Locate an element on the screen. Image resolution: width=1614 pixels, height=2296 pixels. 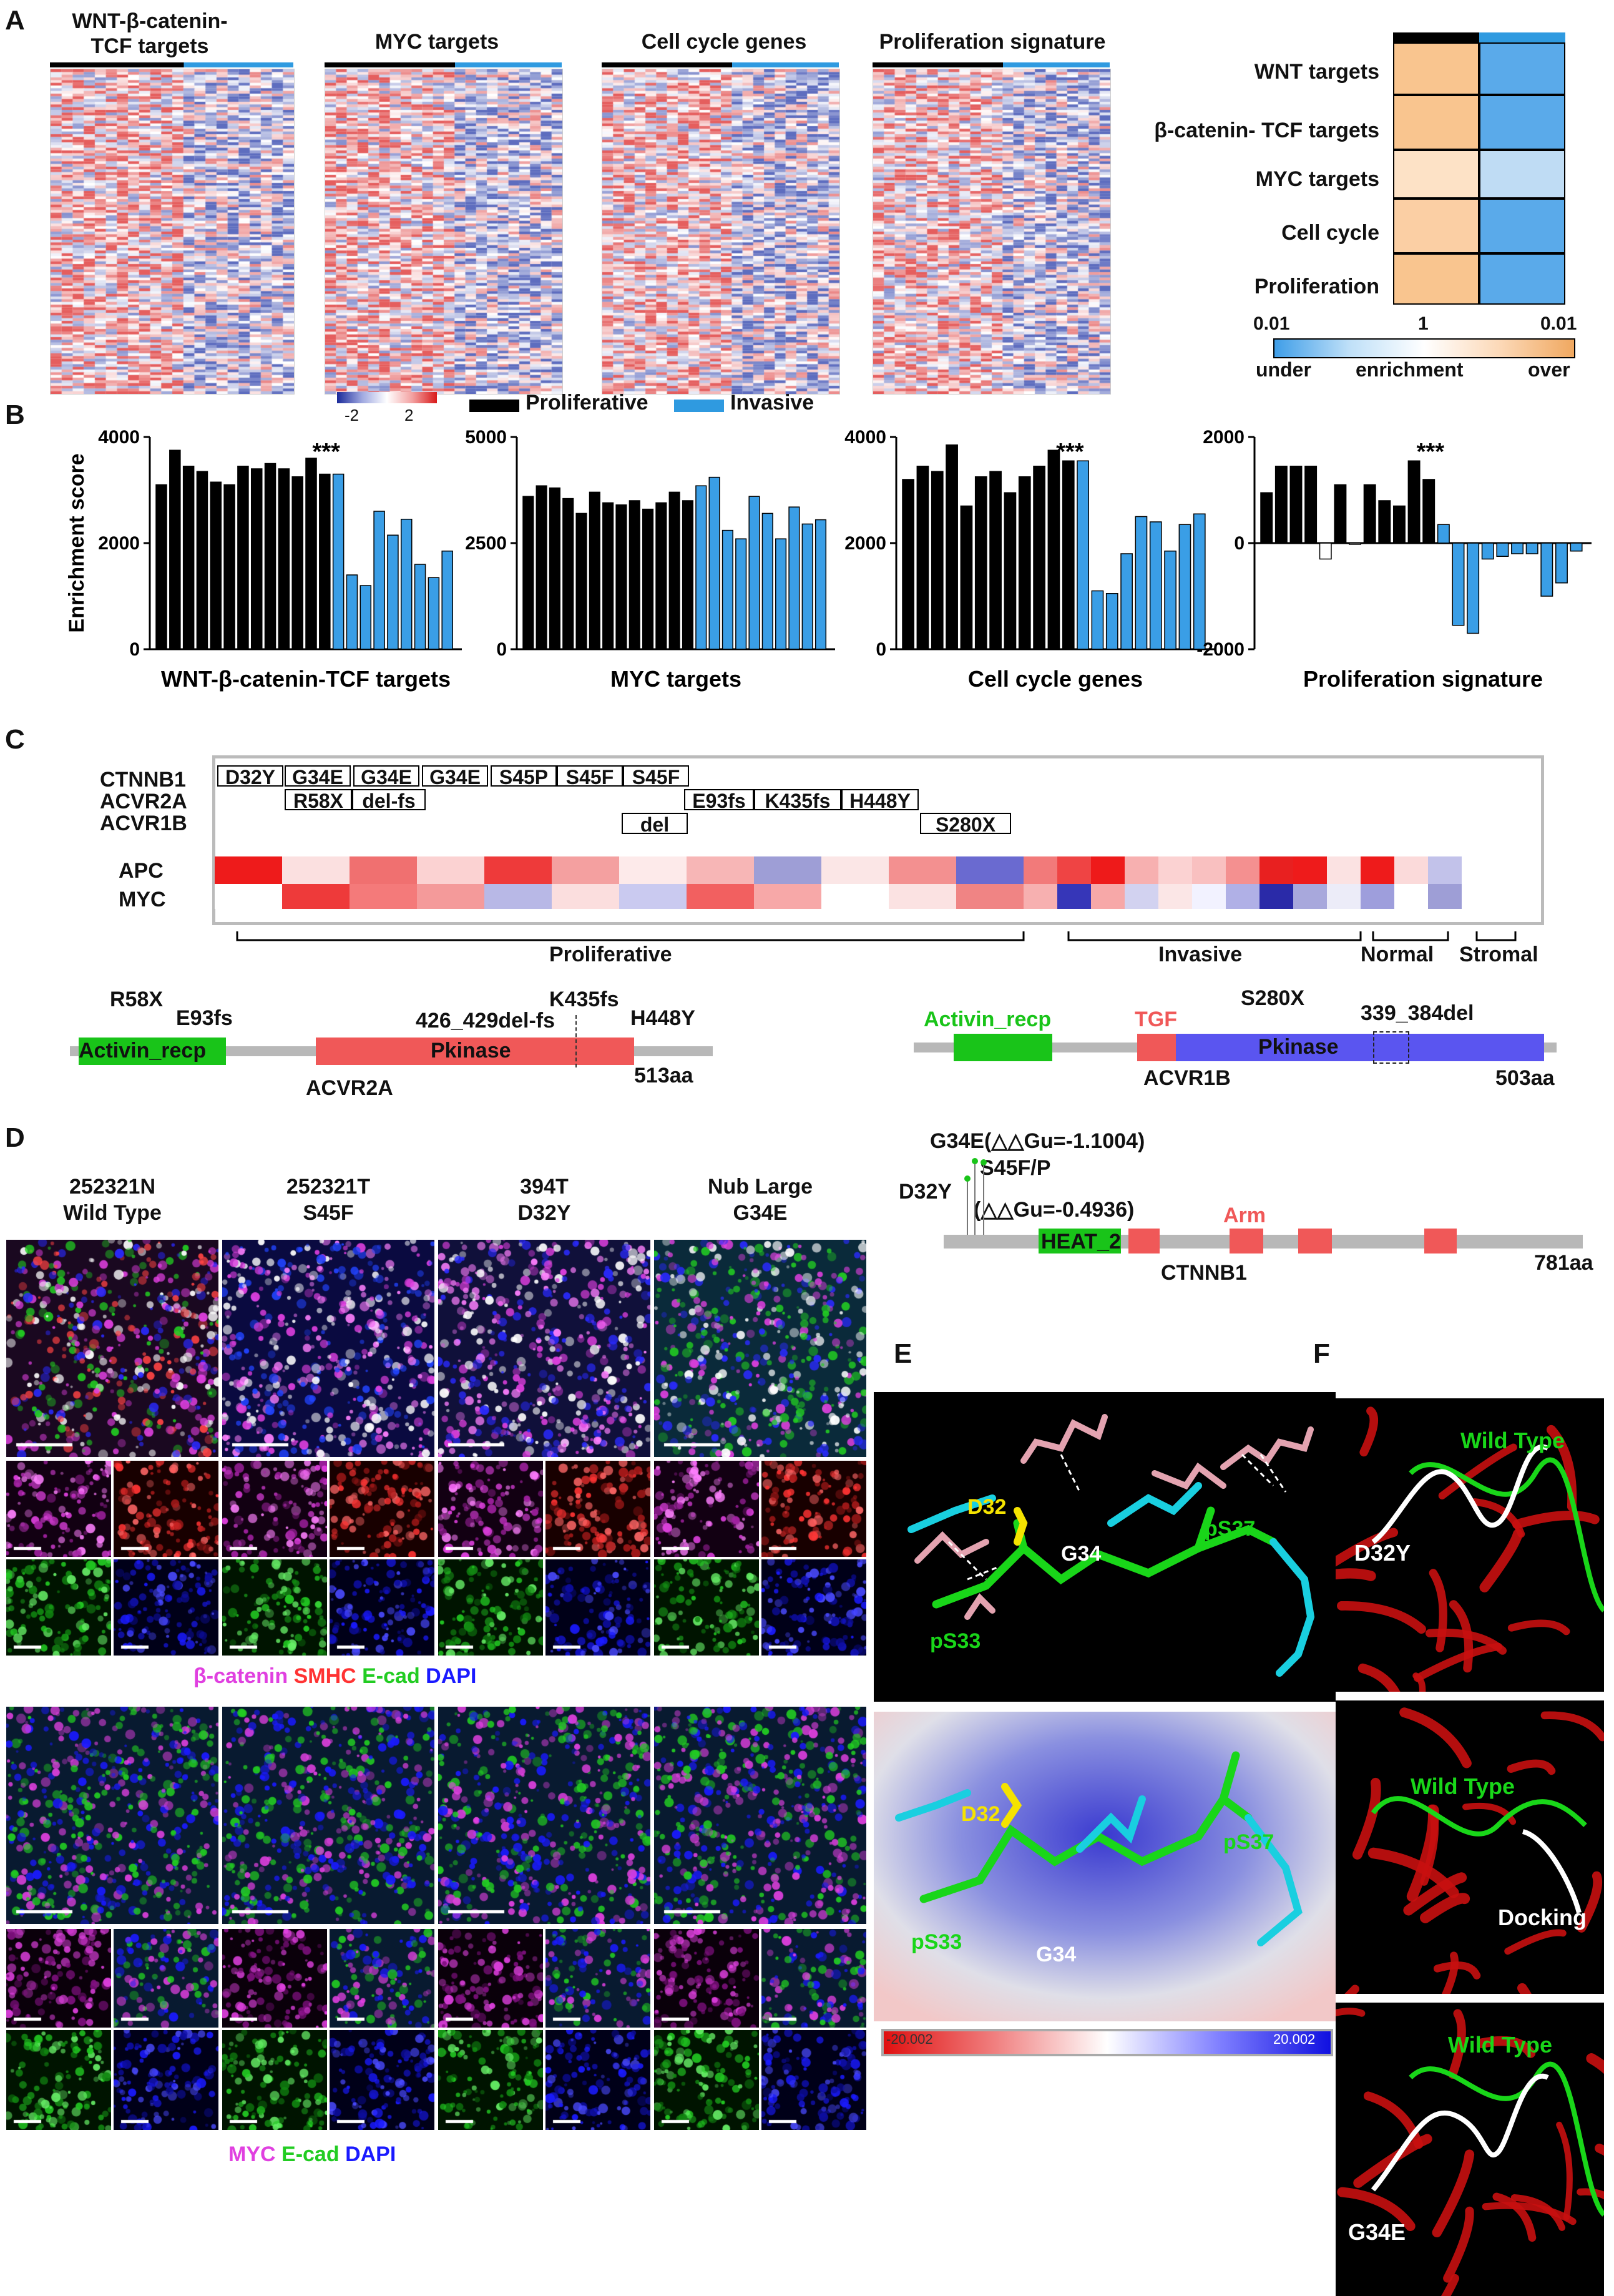
ctnnb1-arm-domain is located at coordinates (1440, 1241).